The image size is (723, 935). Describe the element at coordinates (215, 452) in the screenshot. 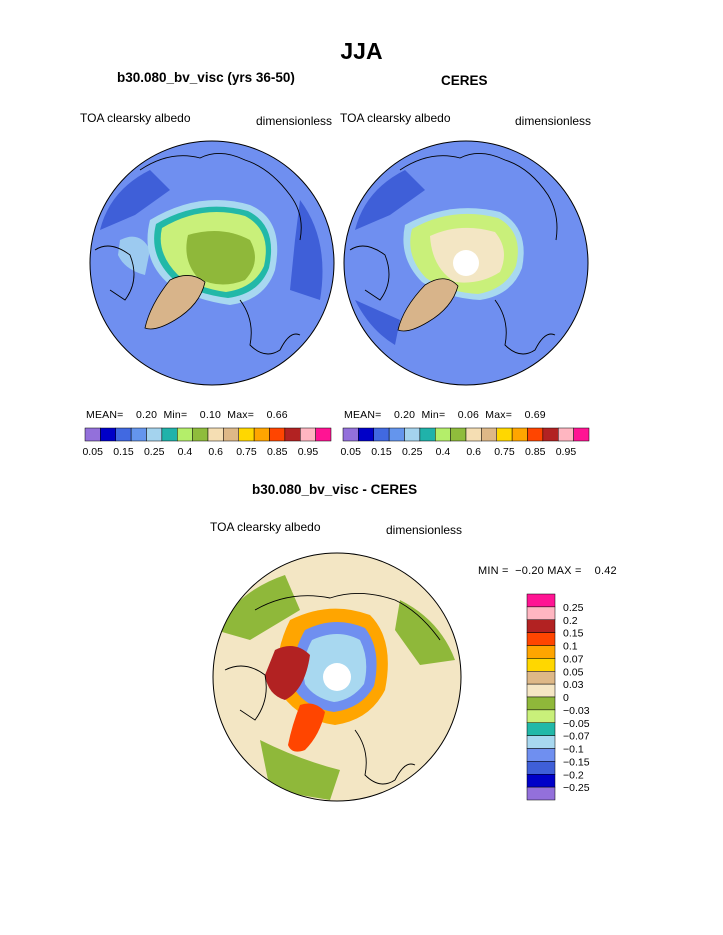

I see `colorbar1-label-4: 0.6` at that location.